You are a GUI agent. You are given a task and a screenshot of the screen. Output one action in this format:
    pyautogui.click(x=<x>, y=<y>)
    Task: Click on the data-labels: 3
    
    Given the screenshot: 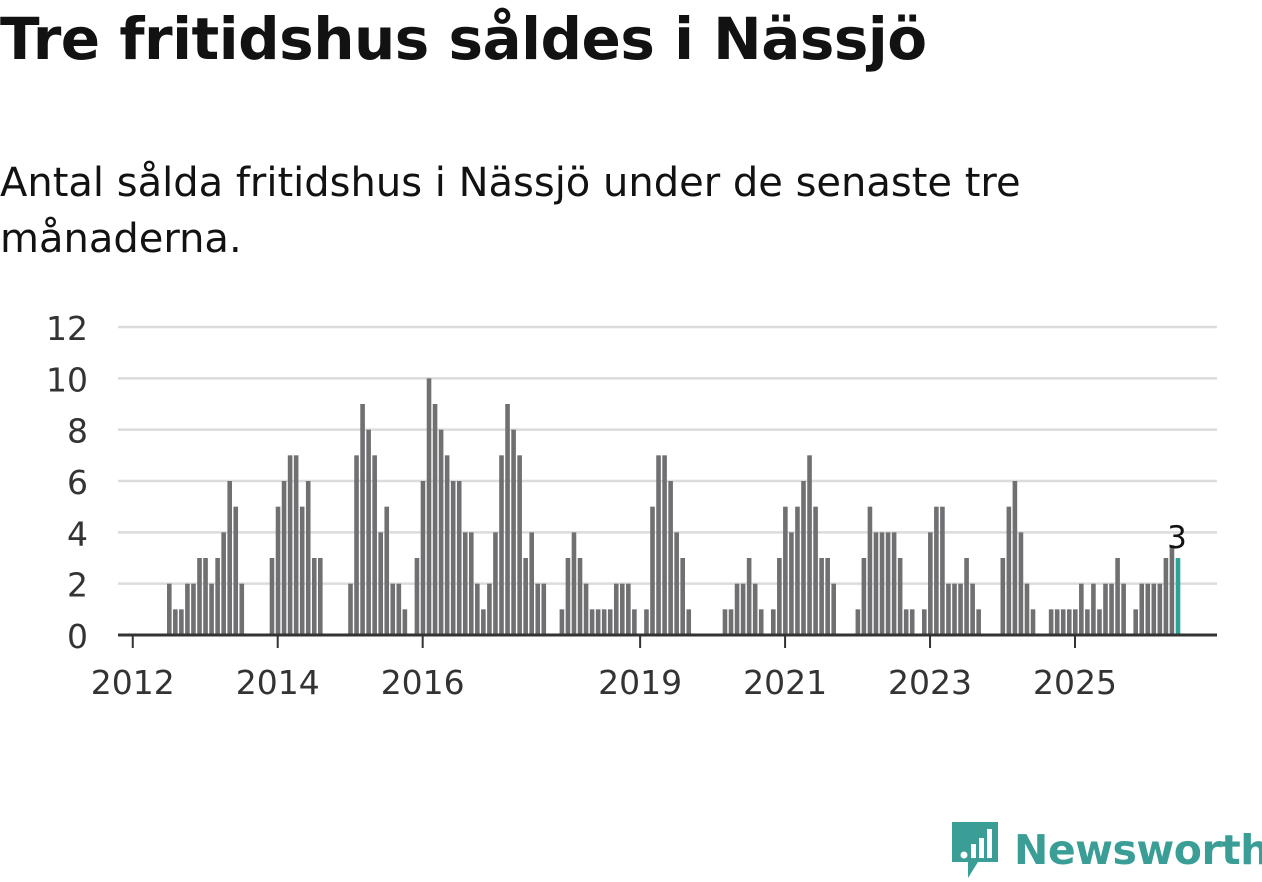 What is the action you would take?
    pyautogui.click(x=1177, y=538)
    